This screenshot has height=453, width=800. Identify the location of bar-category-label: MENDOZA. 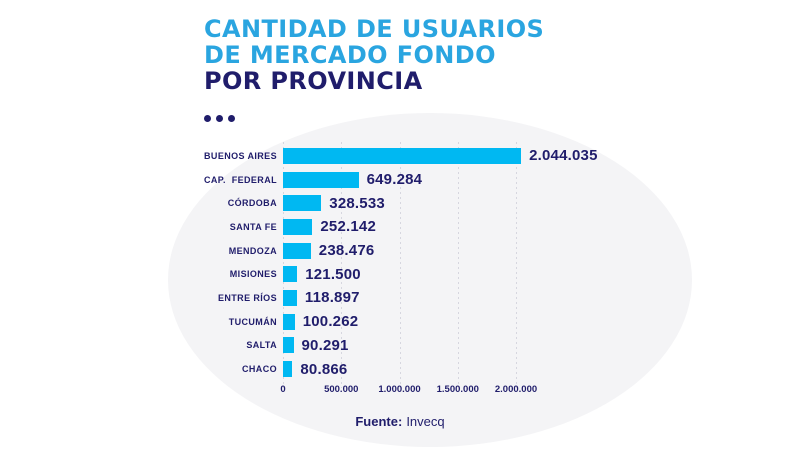
(252, 250).